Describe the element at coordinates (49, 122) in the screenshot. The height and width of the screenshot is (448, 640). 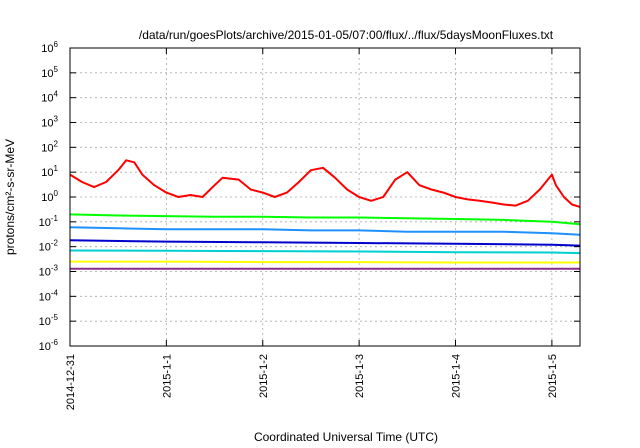
I see `y-tick-label: 10³` at that location.